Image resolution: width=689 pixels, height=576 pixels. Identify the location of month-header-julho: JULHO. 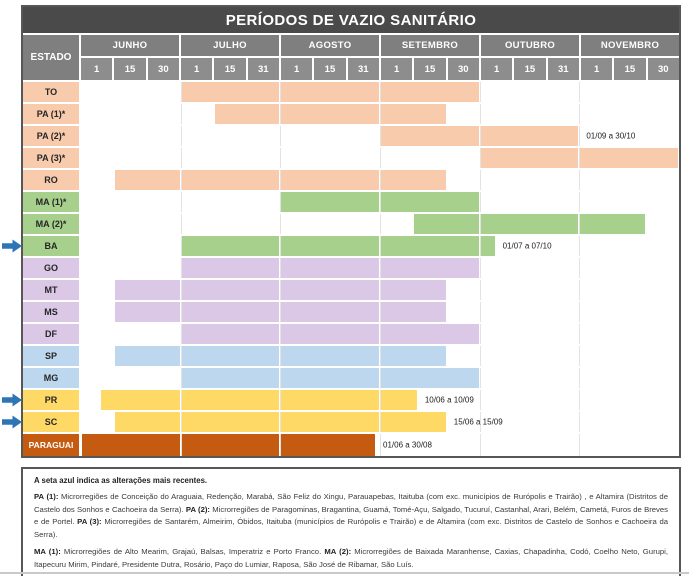
(229, 45).